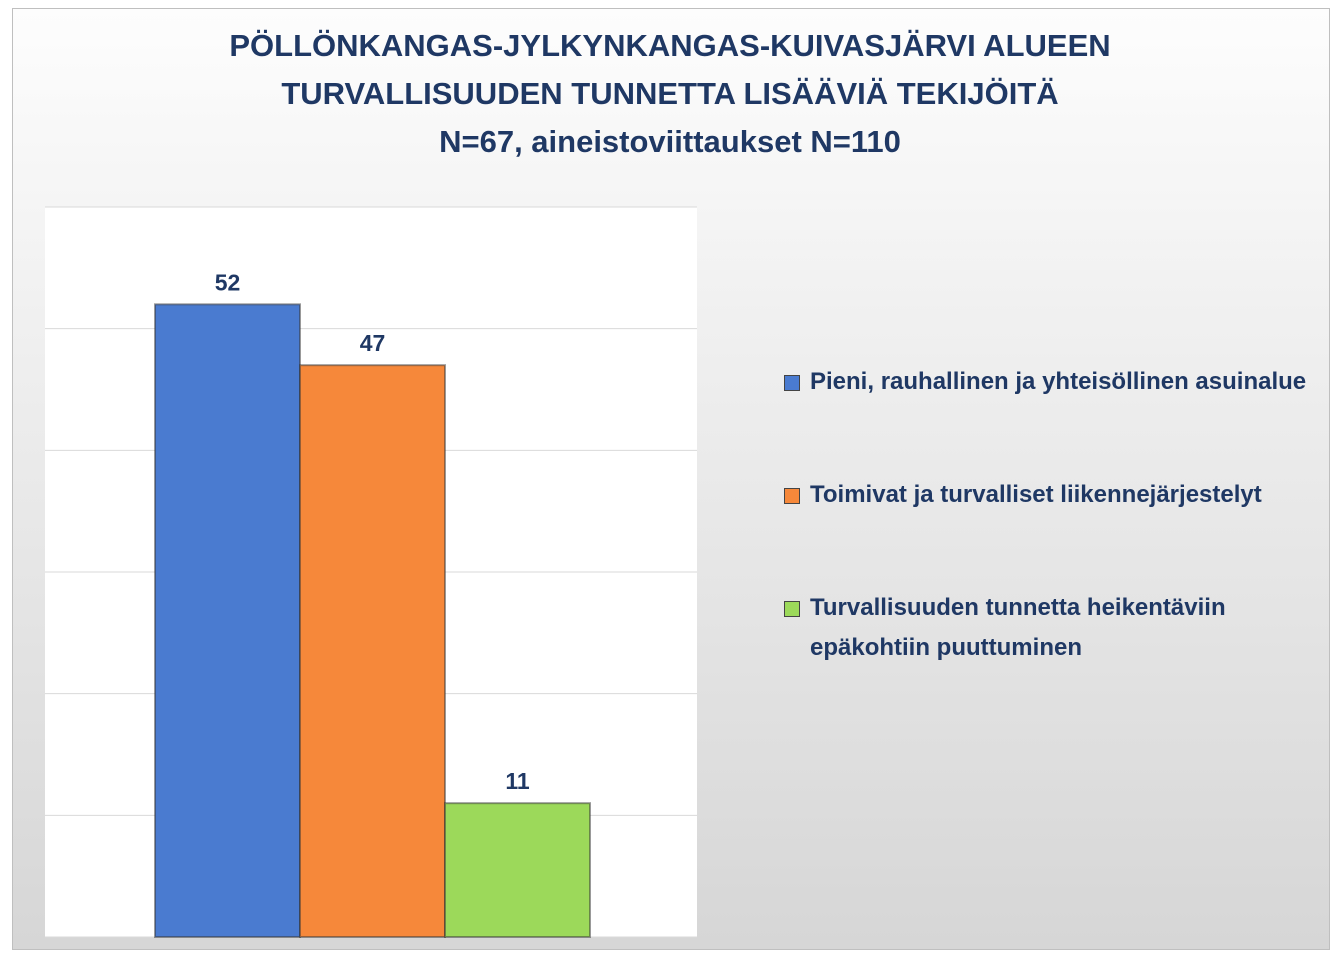  What do you see at coordinates (517, 781) in the screenshot?
I see `data-label: 11` at bounding box center [517, 781].